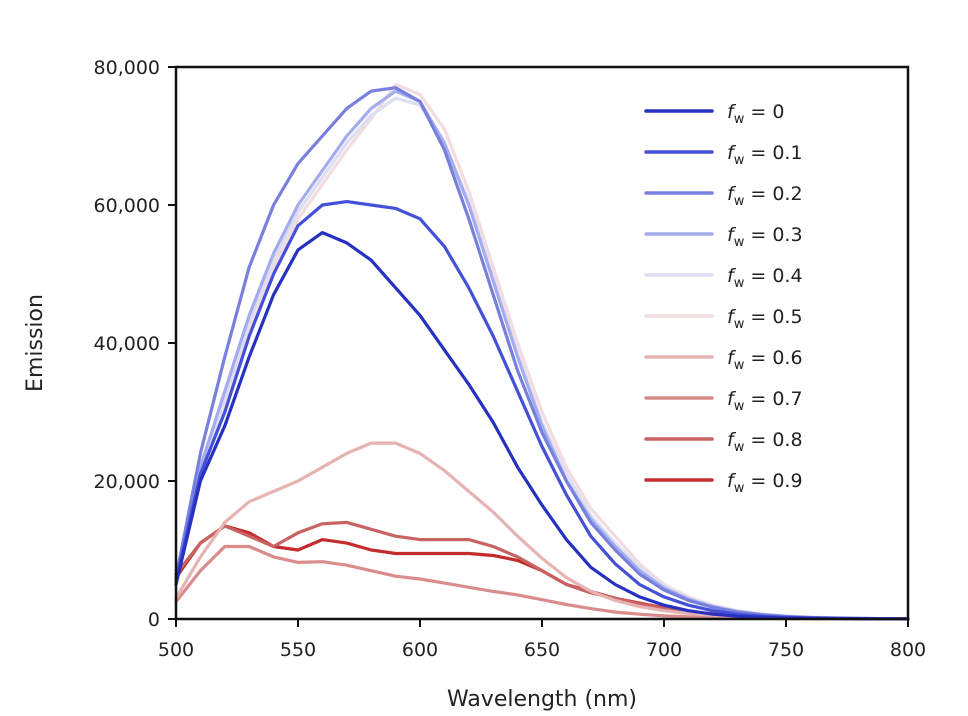 The height and width of the screenshot is (716, 968). What do you see at coordinates (765, 442) in the screenshot?
I see `legend-label: fw = 0.8` at bounding box center [765, 442].